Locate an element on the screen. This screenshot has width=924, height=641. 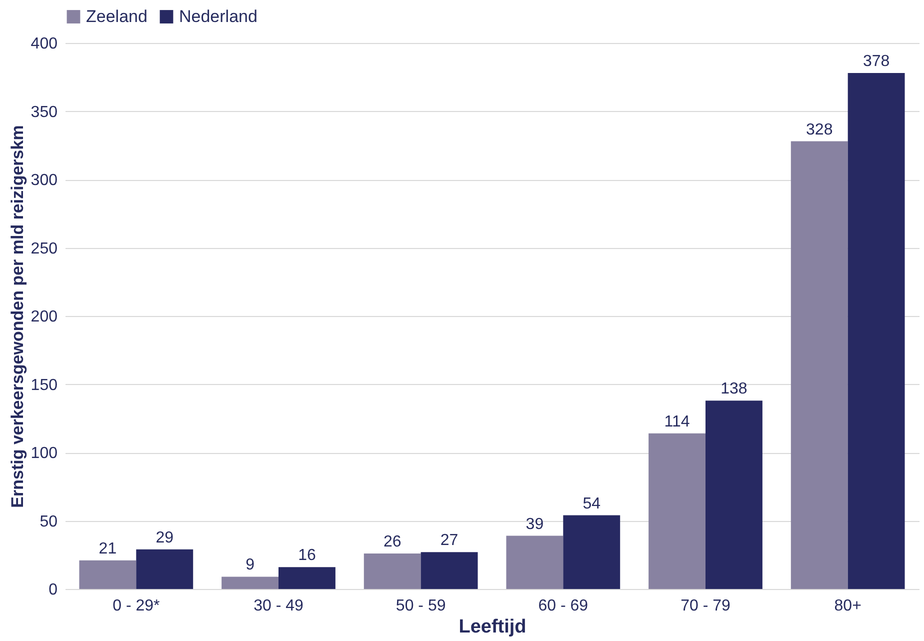
x-tick-label: 60 - 69 is located at coordinates (563, 606).